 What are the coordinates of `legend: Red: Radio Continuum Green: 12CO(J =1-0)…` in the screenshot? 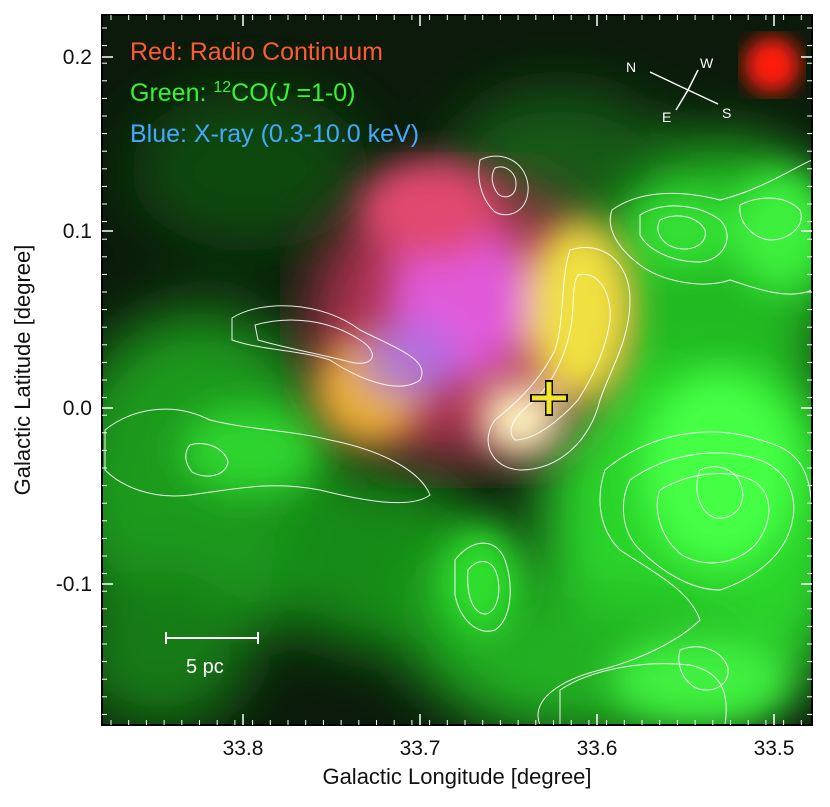 It's located at (274, 93).